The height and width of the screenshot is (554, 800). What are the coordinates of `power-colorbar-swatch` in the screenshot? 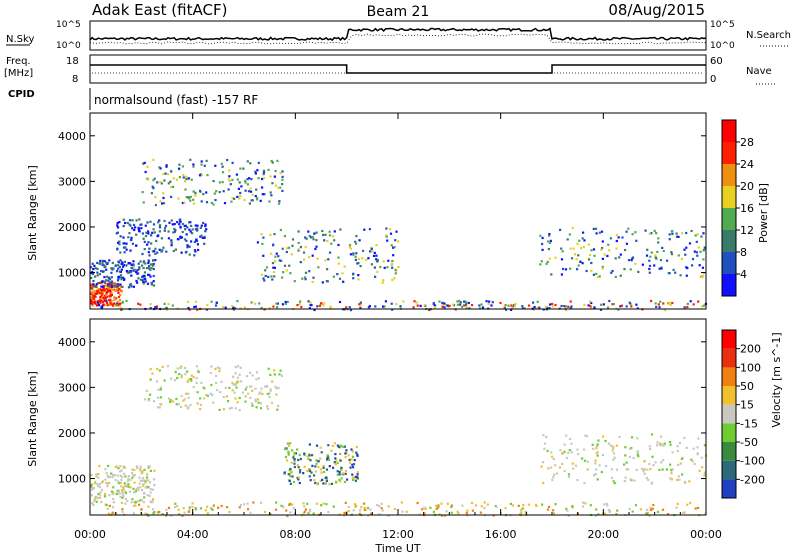 It's located at (729, 131).